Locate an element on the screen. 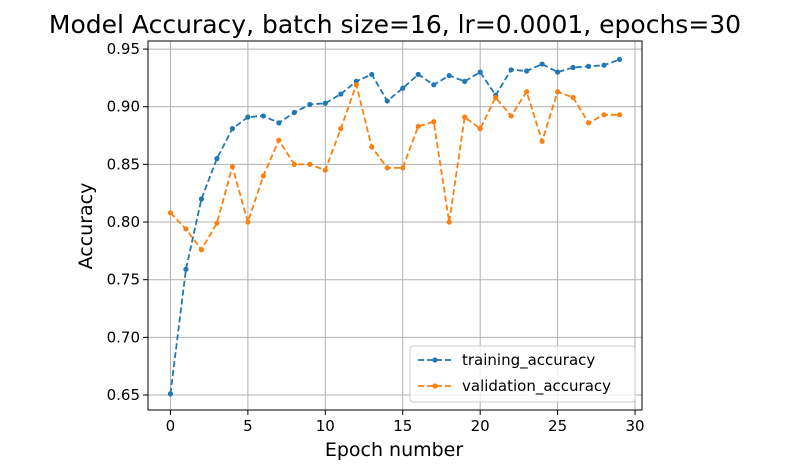 This screenshot has height=470, width=789. x-axis-ticks: 0 5 10 15 20 25 30 is located at coordinates (405, 422).